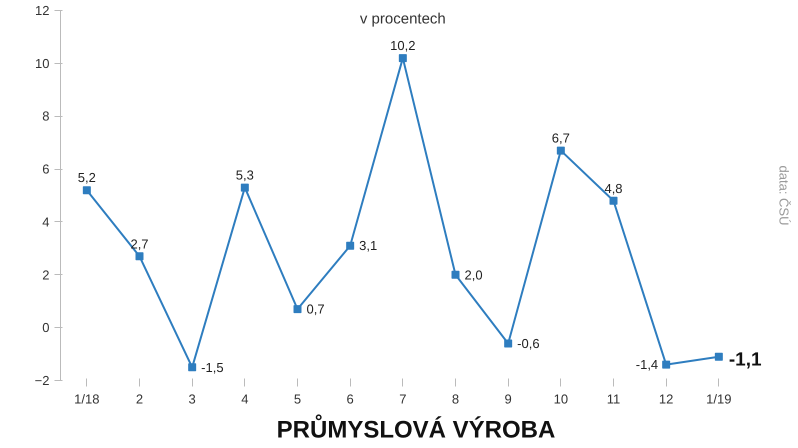 The image size is (798, 448). Describe the element at coordinates (212, 367) in the screenshot. I see `data-label: -1,5` at that location.